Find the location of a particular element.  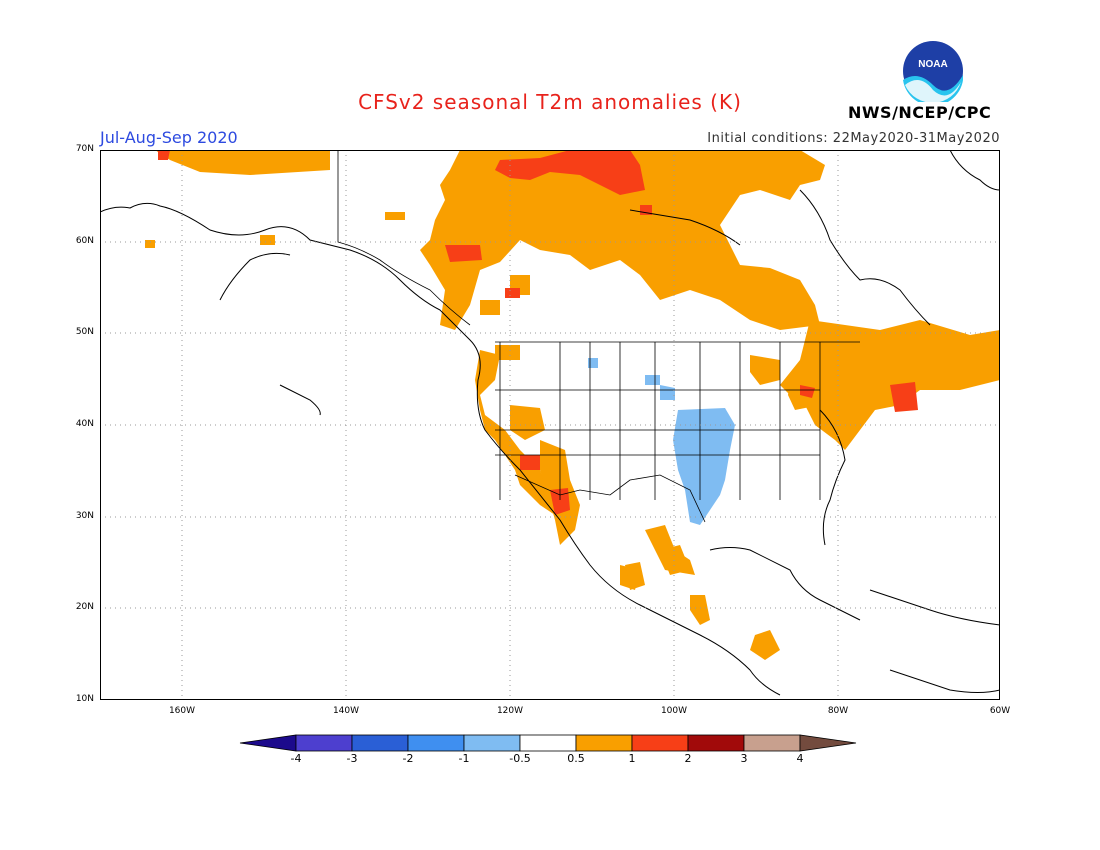

agency-label: NWS/NCEP/CPC is located at coordinates (920, 112).